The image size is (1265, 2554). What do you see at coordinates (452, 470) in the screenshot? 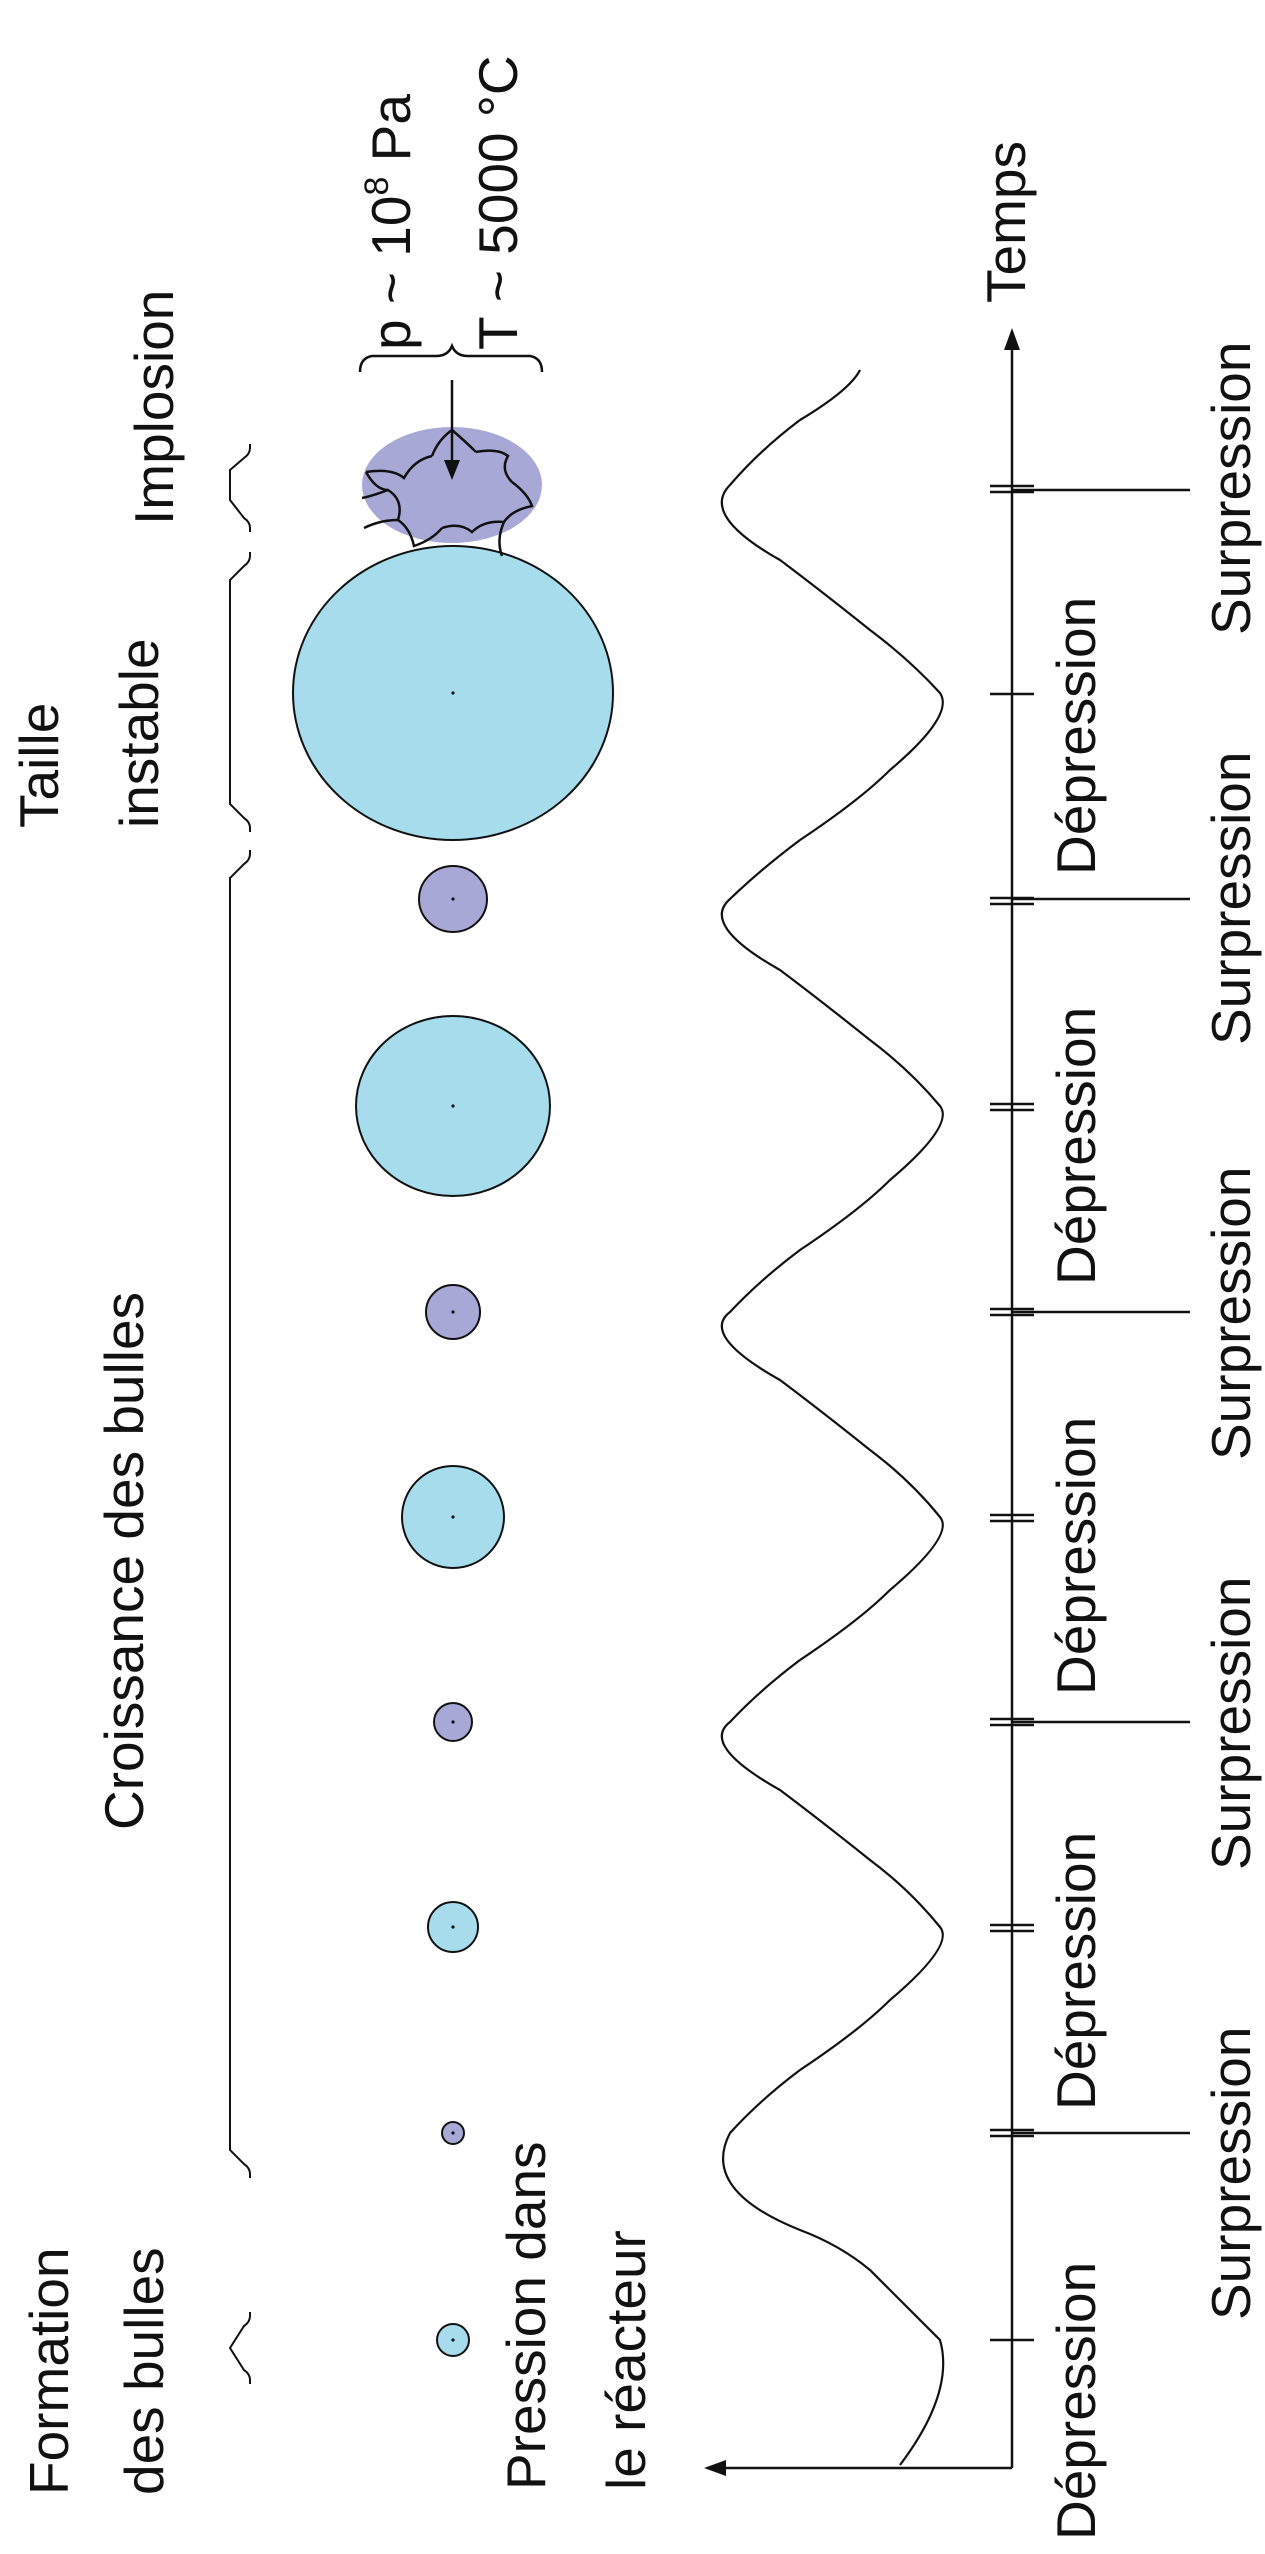
I see `implosion-arrowhead` at bounding box center [452, 470].